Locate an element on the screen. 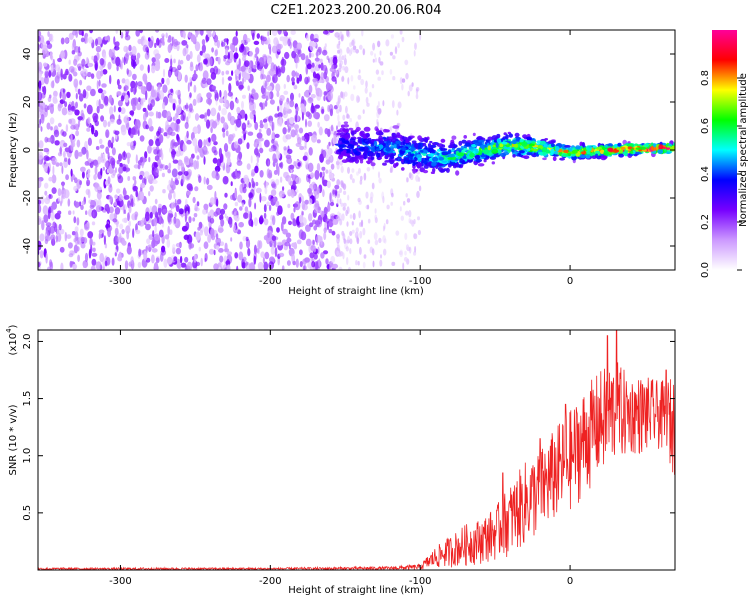 The height and width of the screenshot is (600, 750). spectrogram-x-label: Height of straight line (km) is located at coordinates (356, 291).